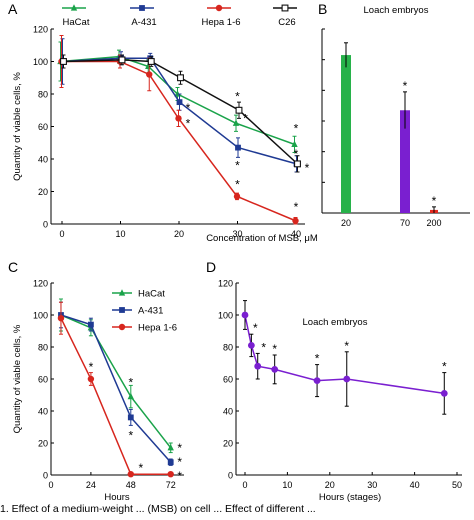 This screenshot has width=474, height=520. Describe the element at coordinates (433, 223) in the screenshot. I see `x-tick-label: 200` at that location.